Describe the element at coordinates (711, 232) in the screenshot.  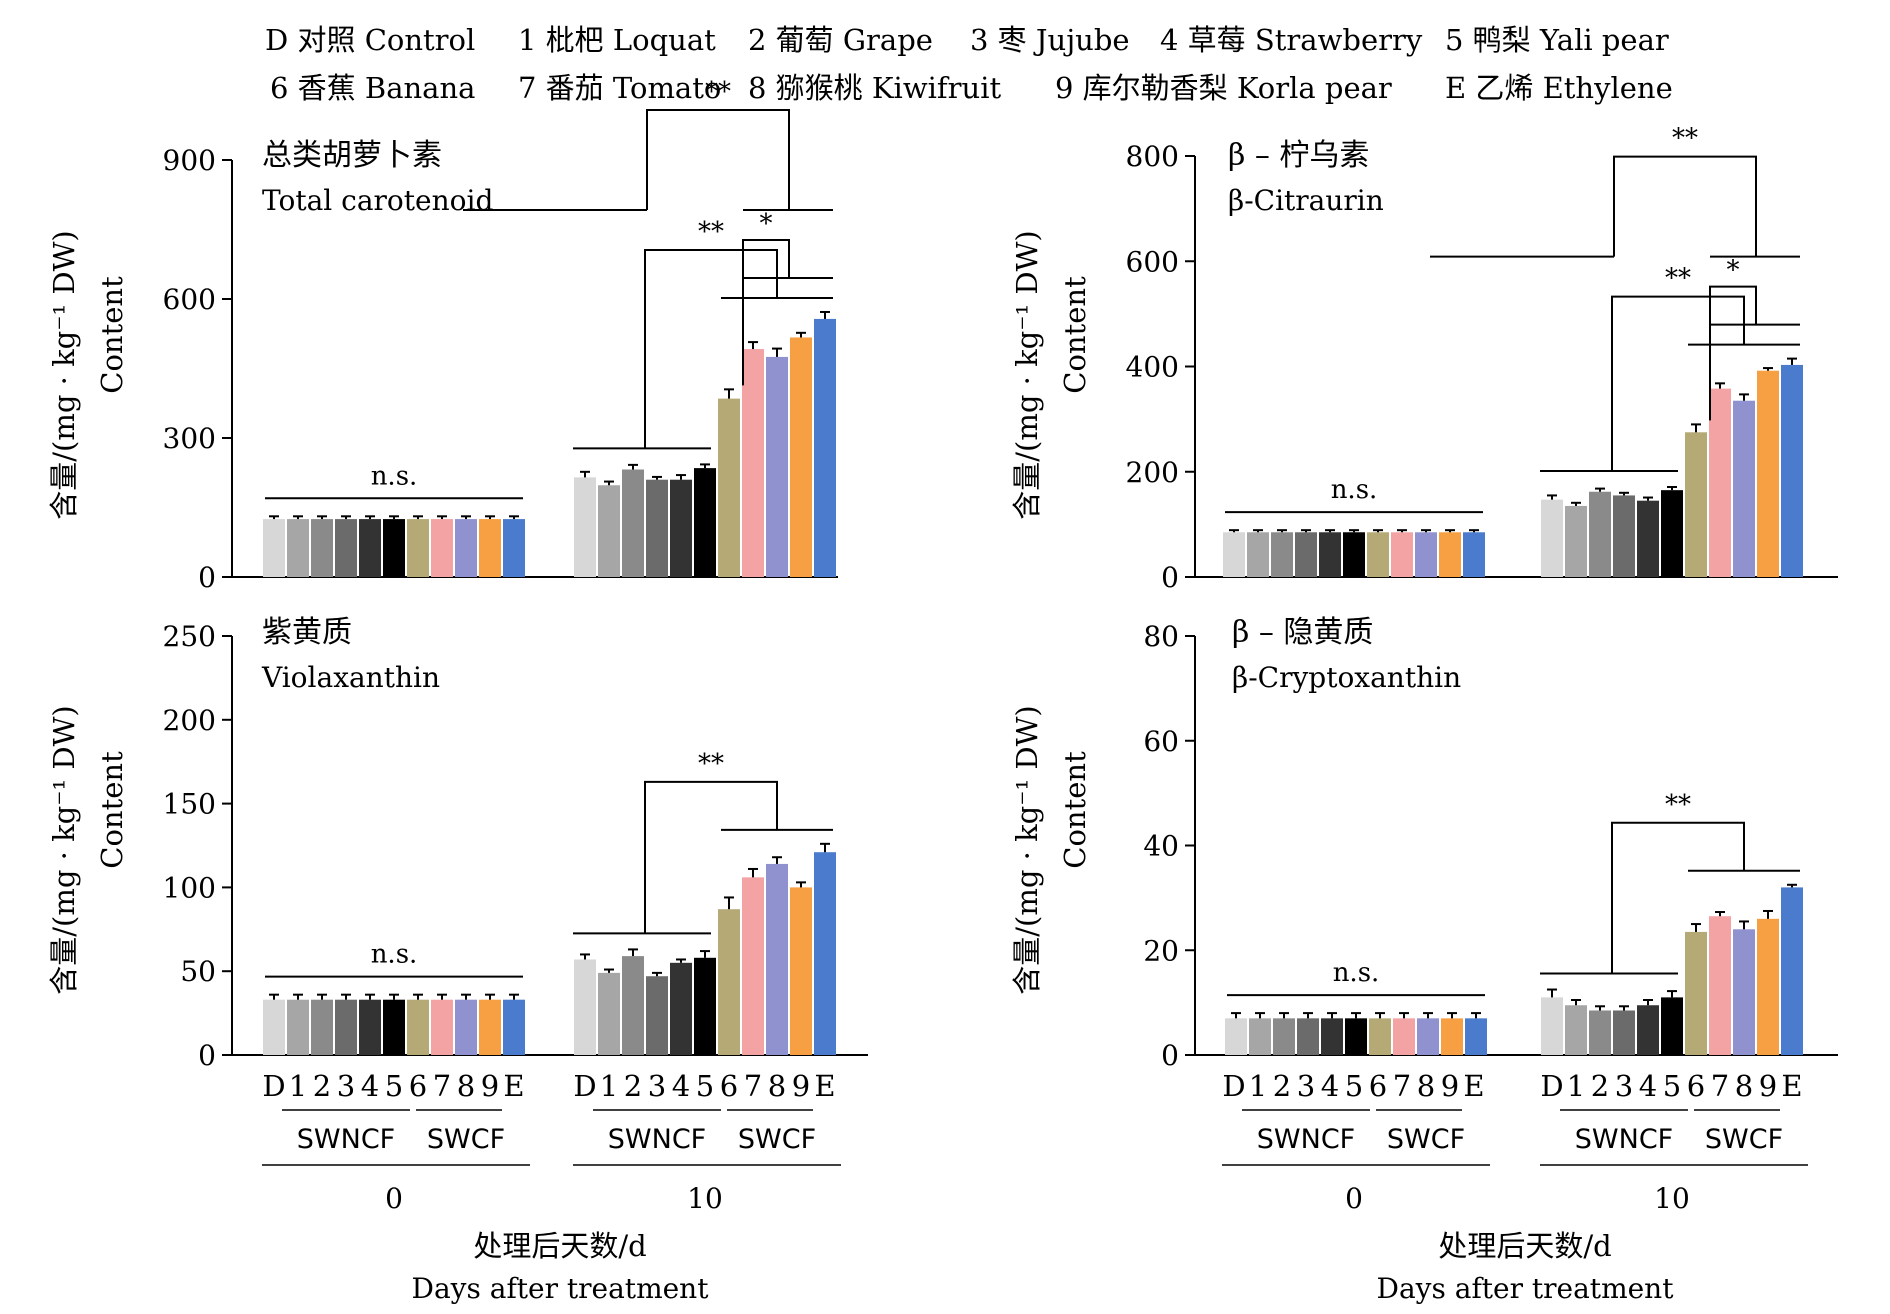
I see `significance-label-1: **` at that location.